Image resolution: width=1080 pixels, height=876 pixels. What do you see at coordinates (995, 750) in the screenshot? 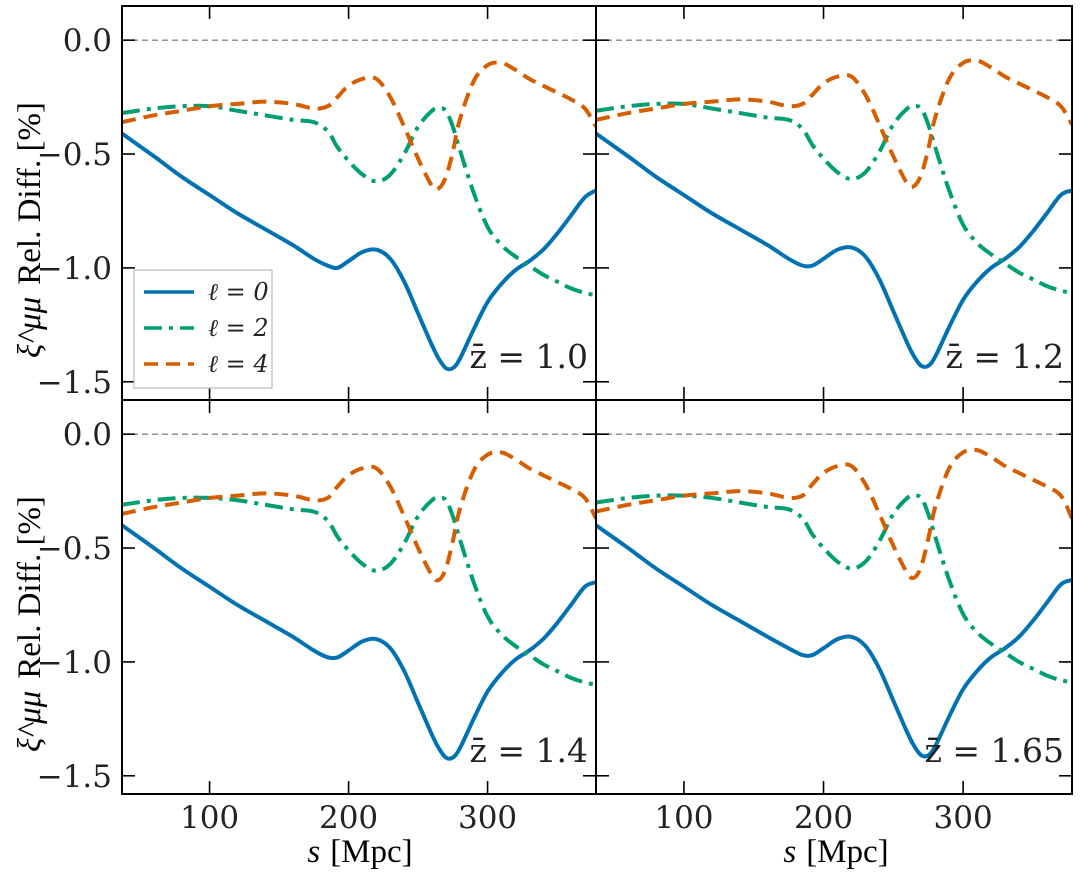
I see `panel-zbar-label: z̄ = 1.65` at bounding box center [995, 750].